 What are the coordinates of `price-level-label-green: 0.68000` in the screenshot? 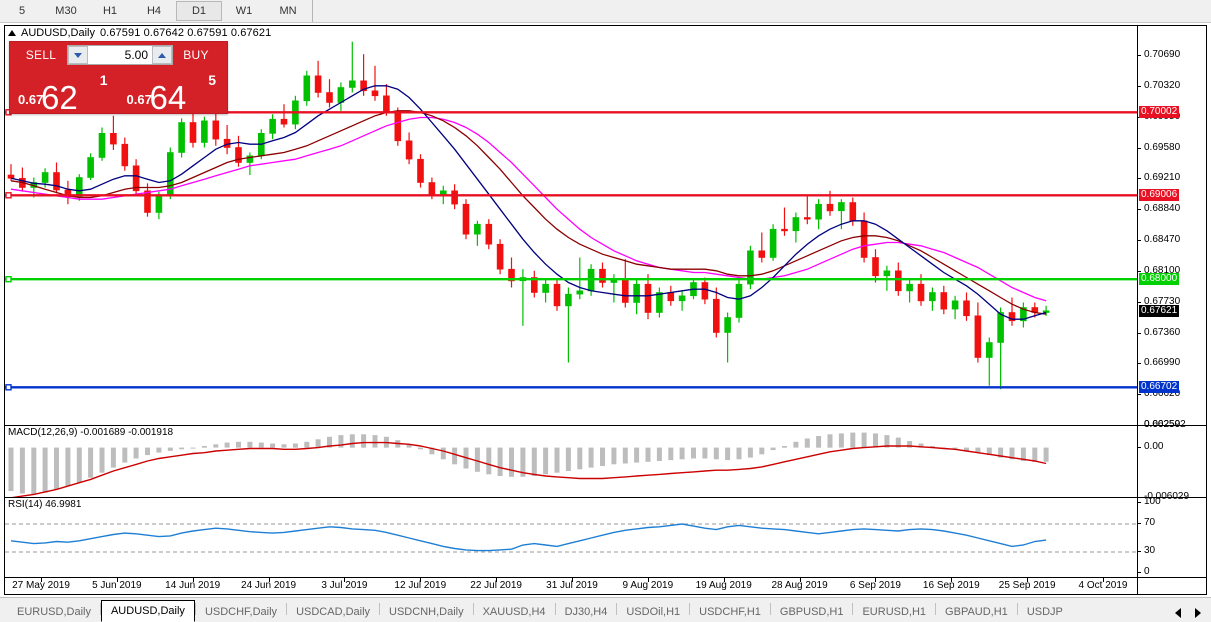 It's located at (1159, 279).